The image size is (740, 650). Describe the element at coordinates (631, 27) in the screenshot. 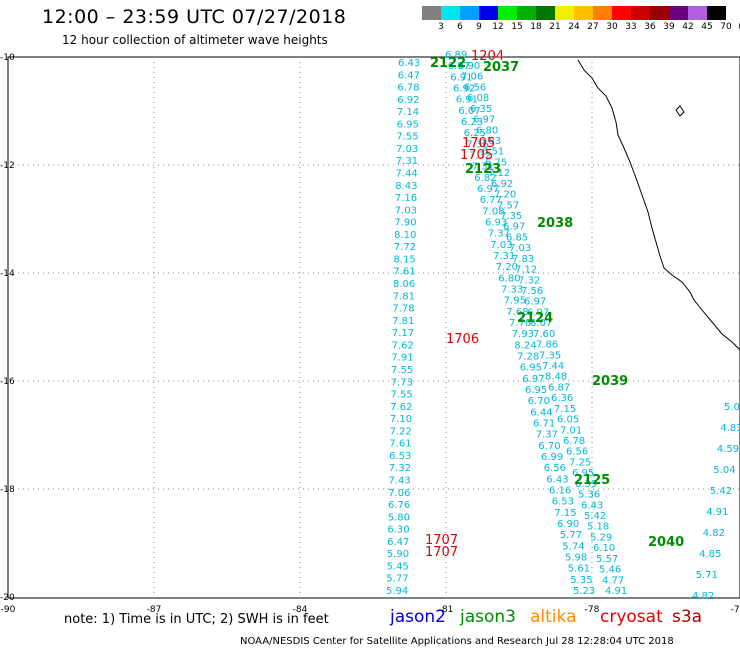

I see `scale-label: 33` at that location.